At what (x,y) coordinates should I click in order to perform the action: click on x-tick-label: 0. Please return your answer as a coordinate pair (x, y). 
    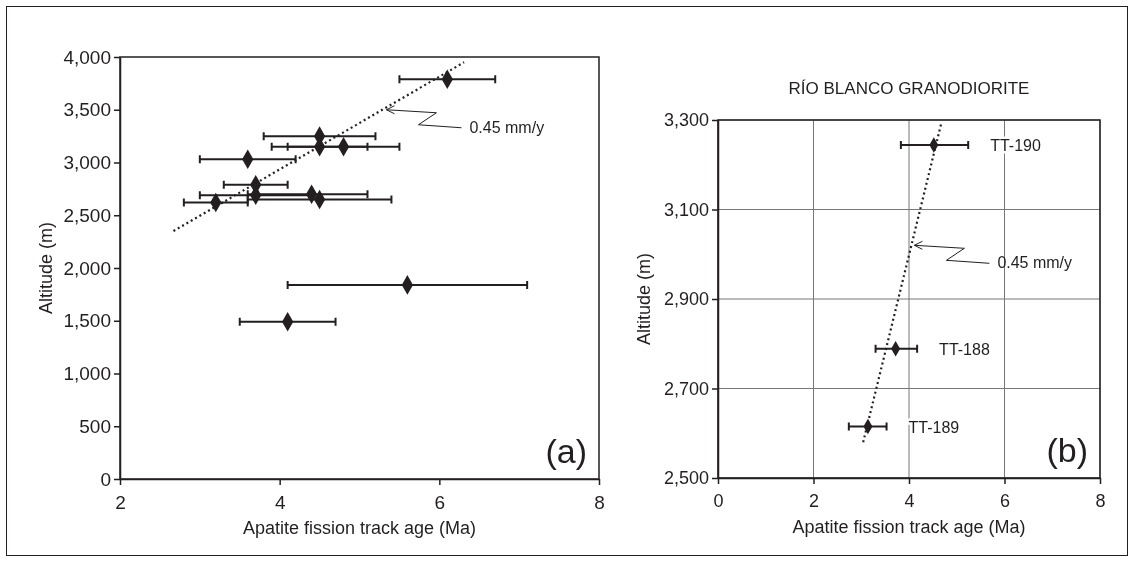
    Looking at the image, I should click on (718, 500).